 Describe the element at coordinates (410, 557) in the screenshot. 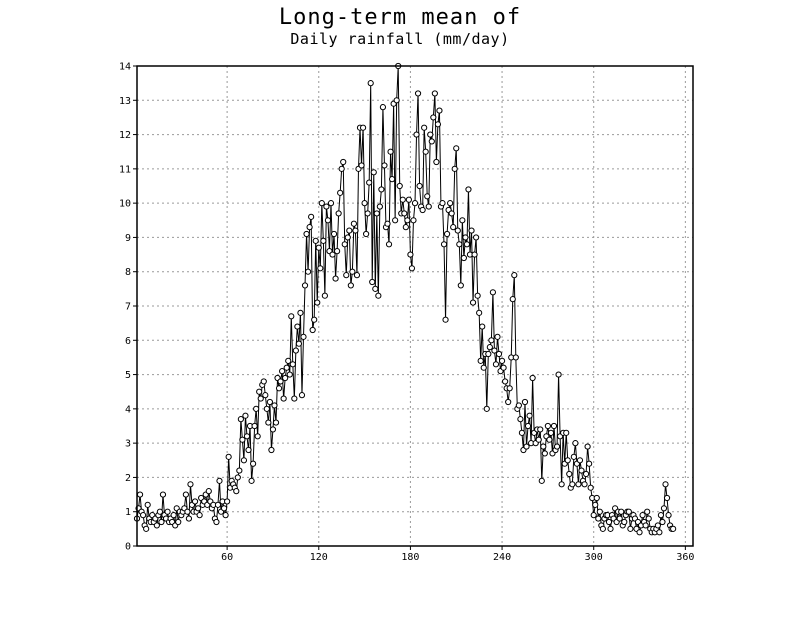

I see `x-tick-label: 180` at that location.